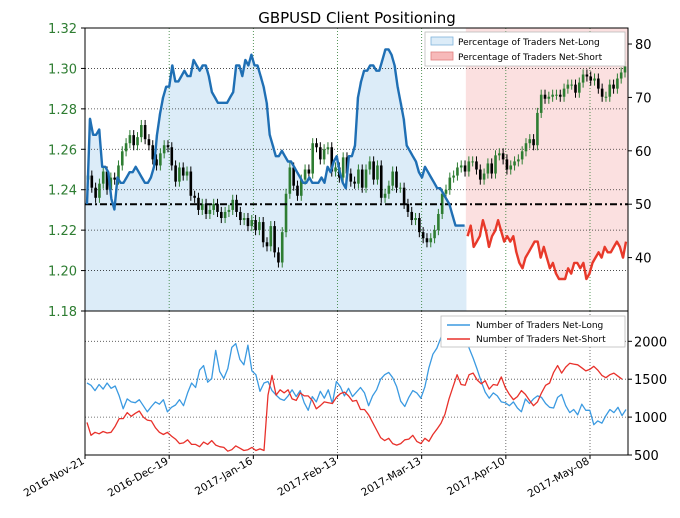 The height and width of the screenshot is (518, 680). I want to click on percent-tick-label: 60, so click(643, 152).